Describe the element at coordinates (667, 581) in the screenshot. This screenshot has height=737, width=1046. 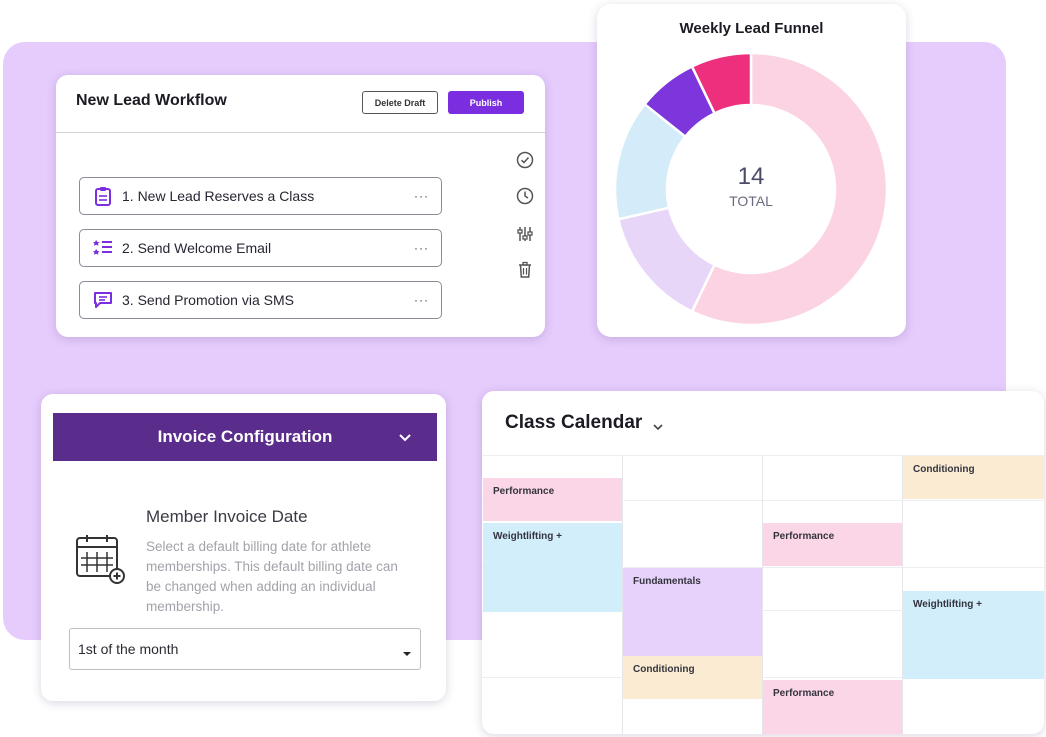
I see `event-label: Fundamentals` at that location.